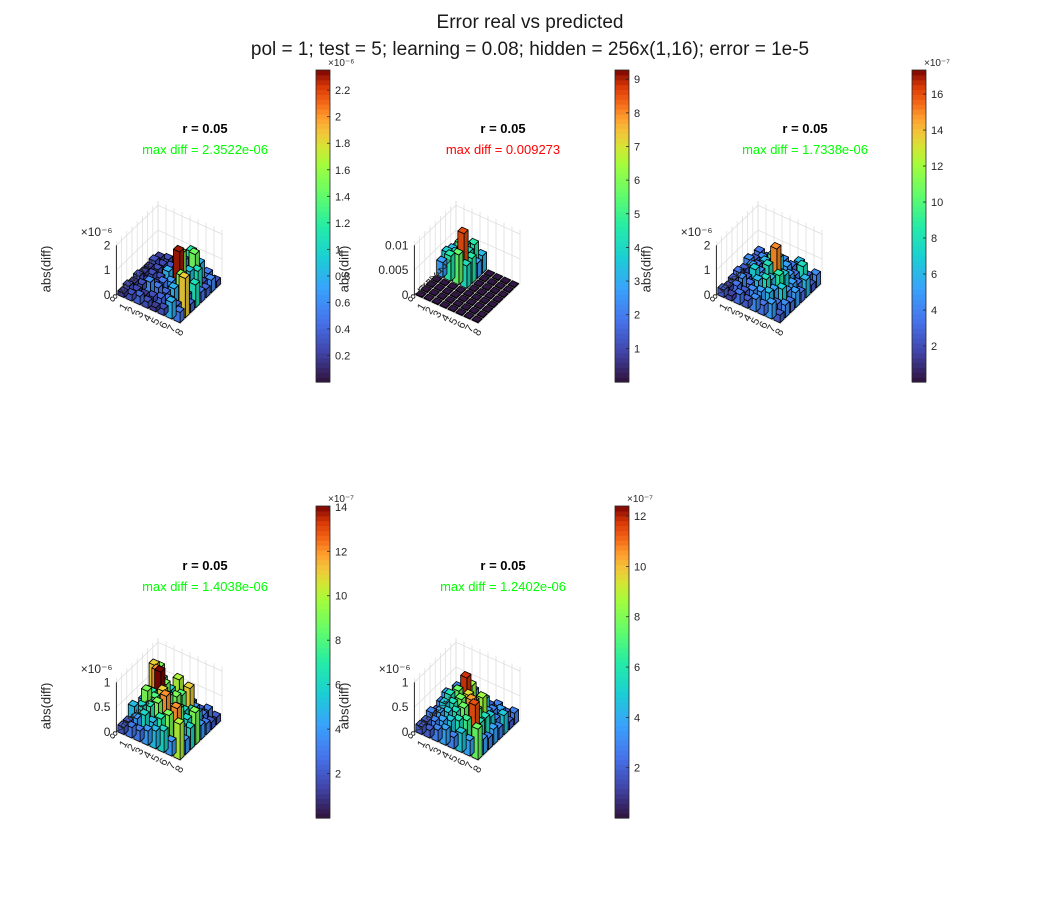 The height and width of the screenshot is (920, 1060). I want to click on max-diff-label: max diff = 0.009273, so click(503, 149).